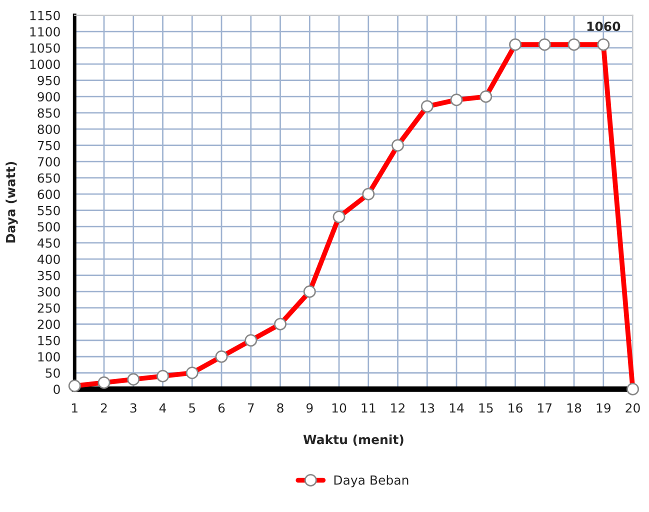 This screenshot has height=512, width=649. I want to click on y-tick-label: 1150, so click(45, 15).